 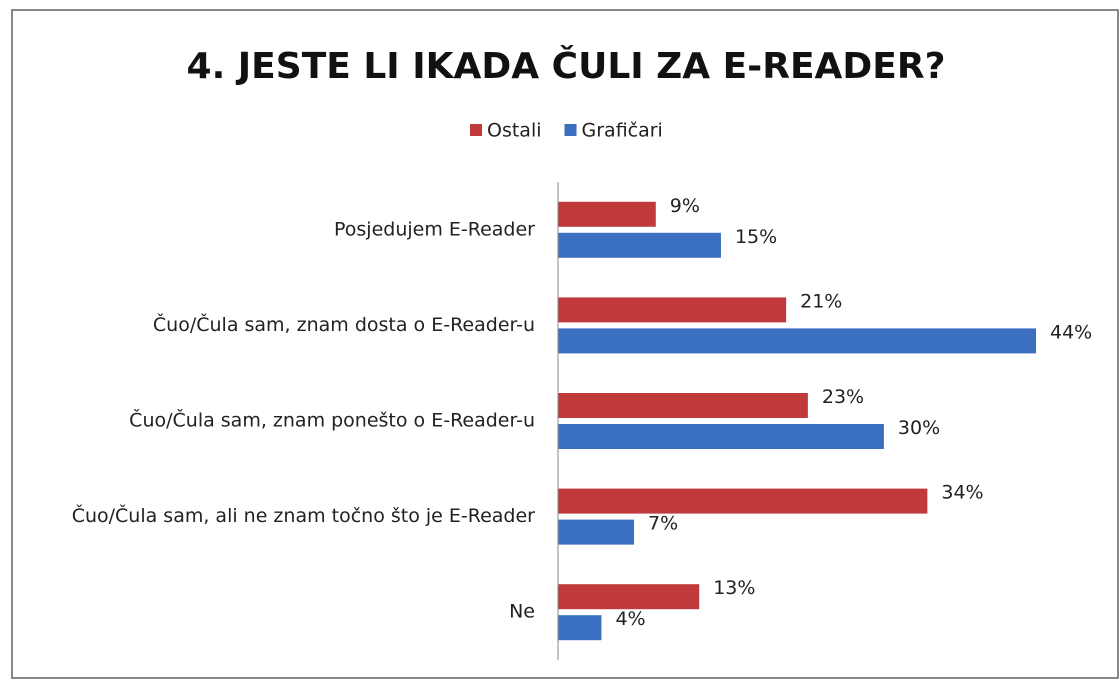 I want to click on legend-label: Grafičari, so click(x=622, y=131).